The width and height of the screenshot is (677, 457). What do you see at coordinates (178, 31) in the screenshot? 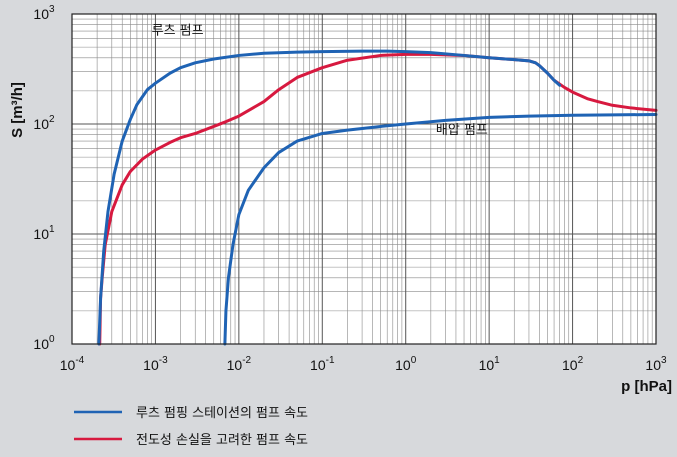
I see `curve-annotation-0: 루츠 펌프` at bounding box center [178, 31].